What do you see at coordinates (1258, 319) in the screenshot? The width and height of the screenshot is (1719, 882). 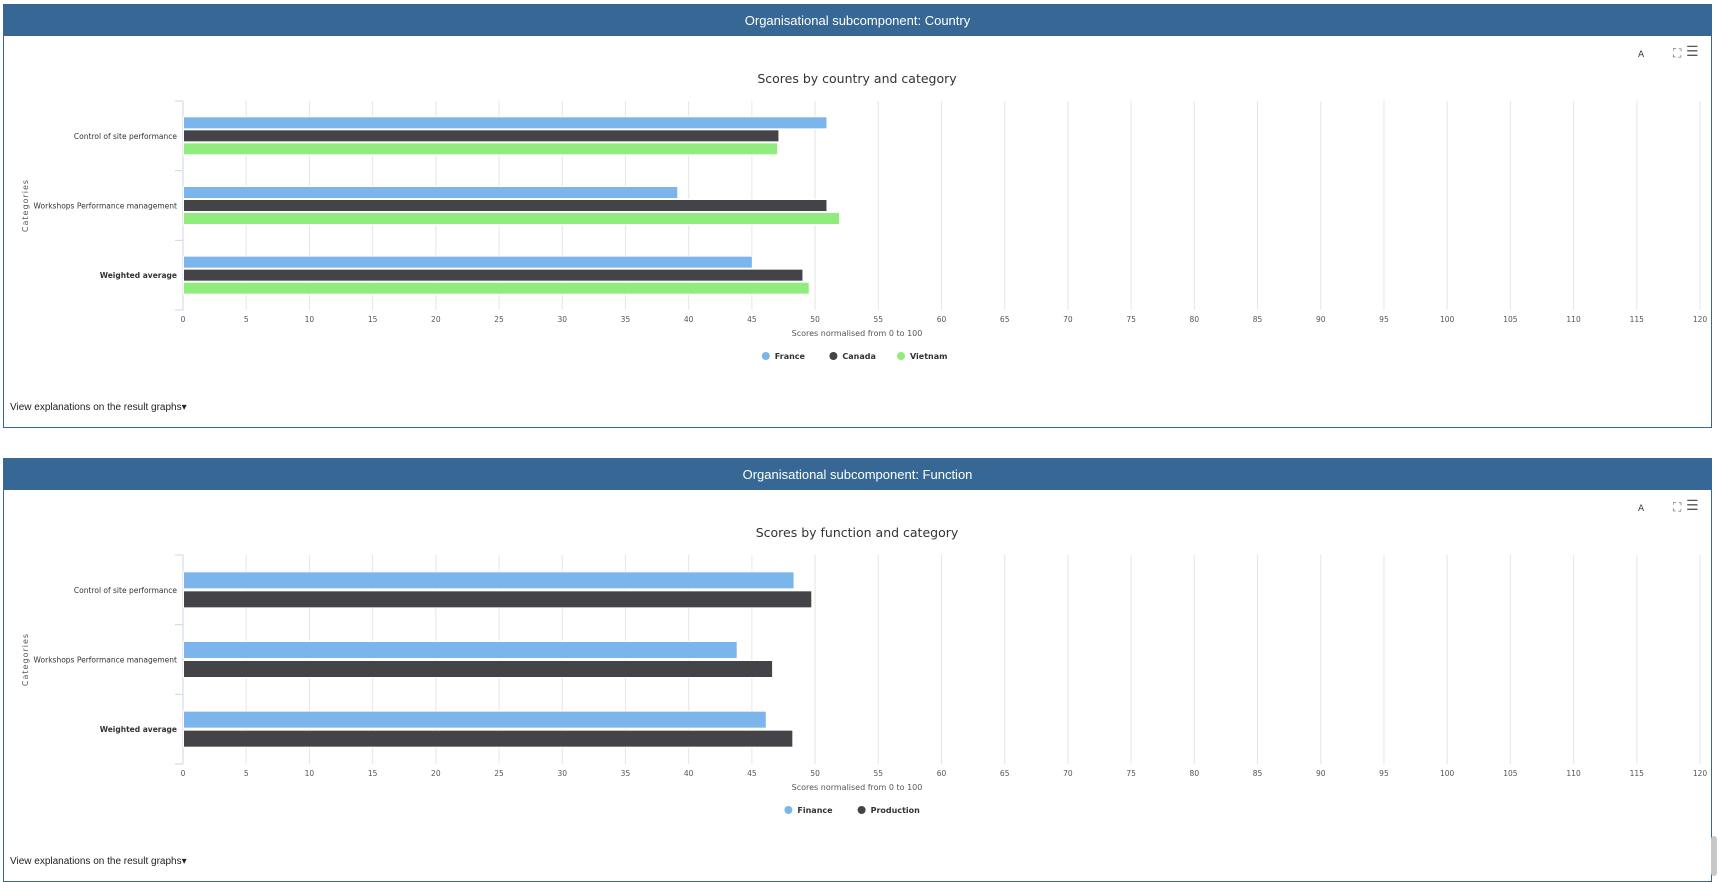 I see `x-tick-label: 85` at bounding box center [1258, 319].